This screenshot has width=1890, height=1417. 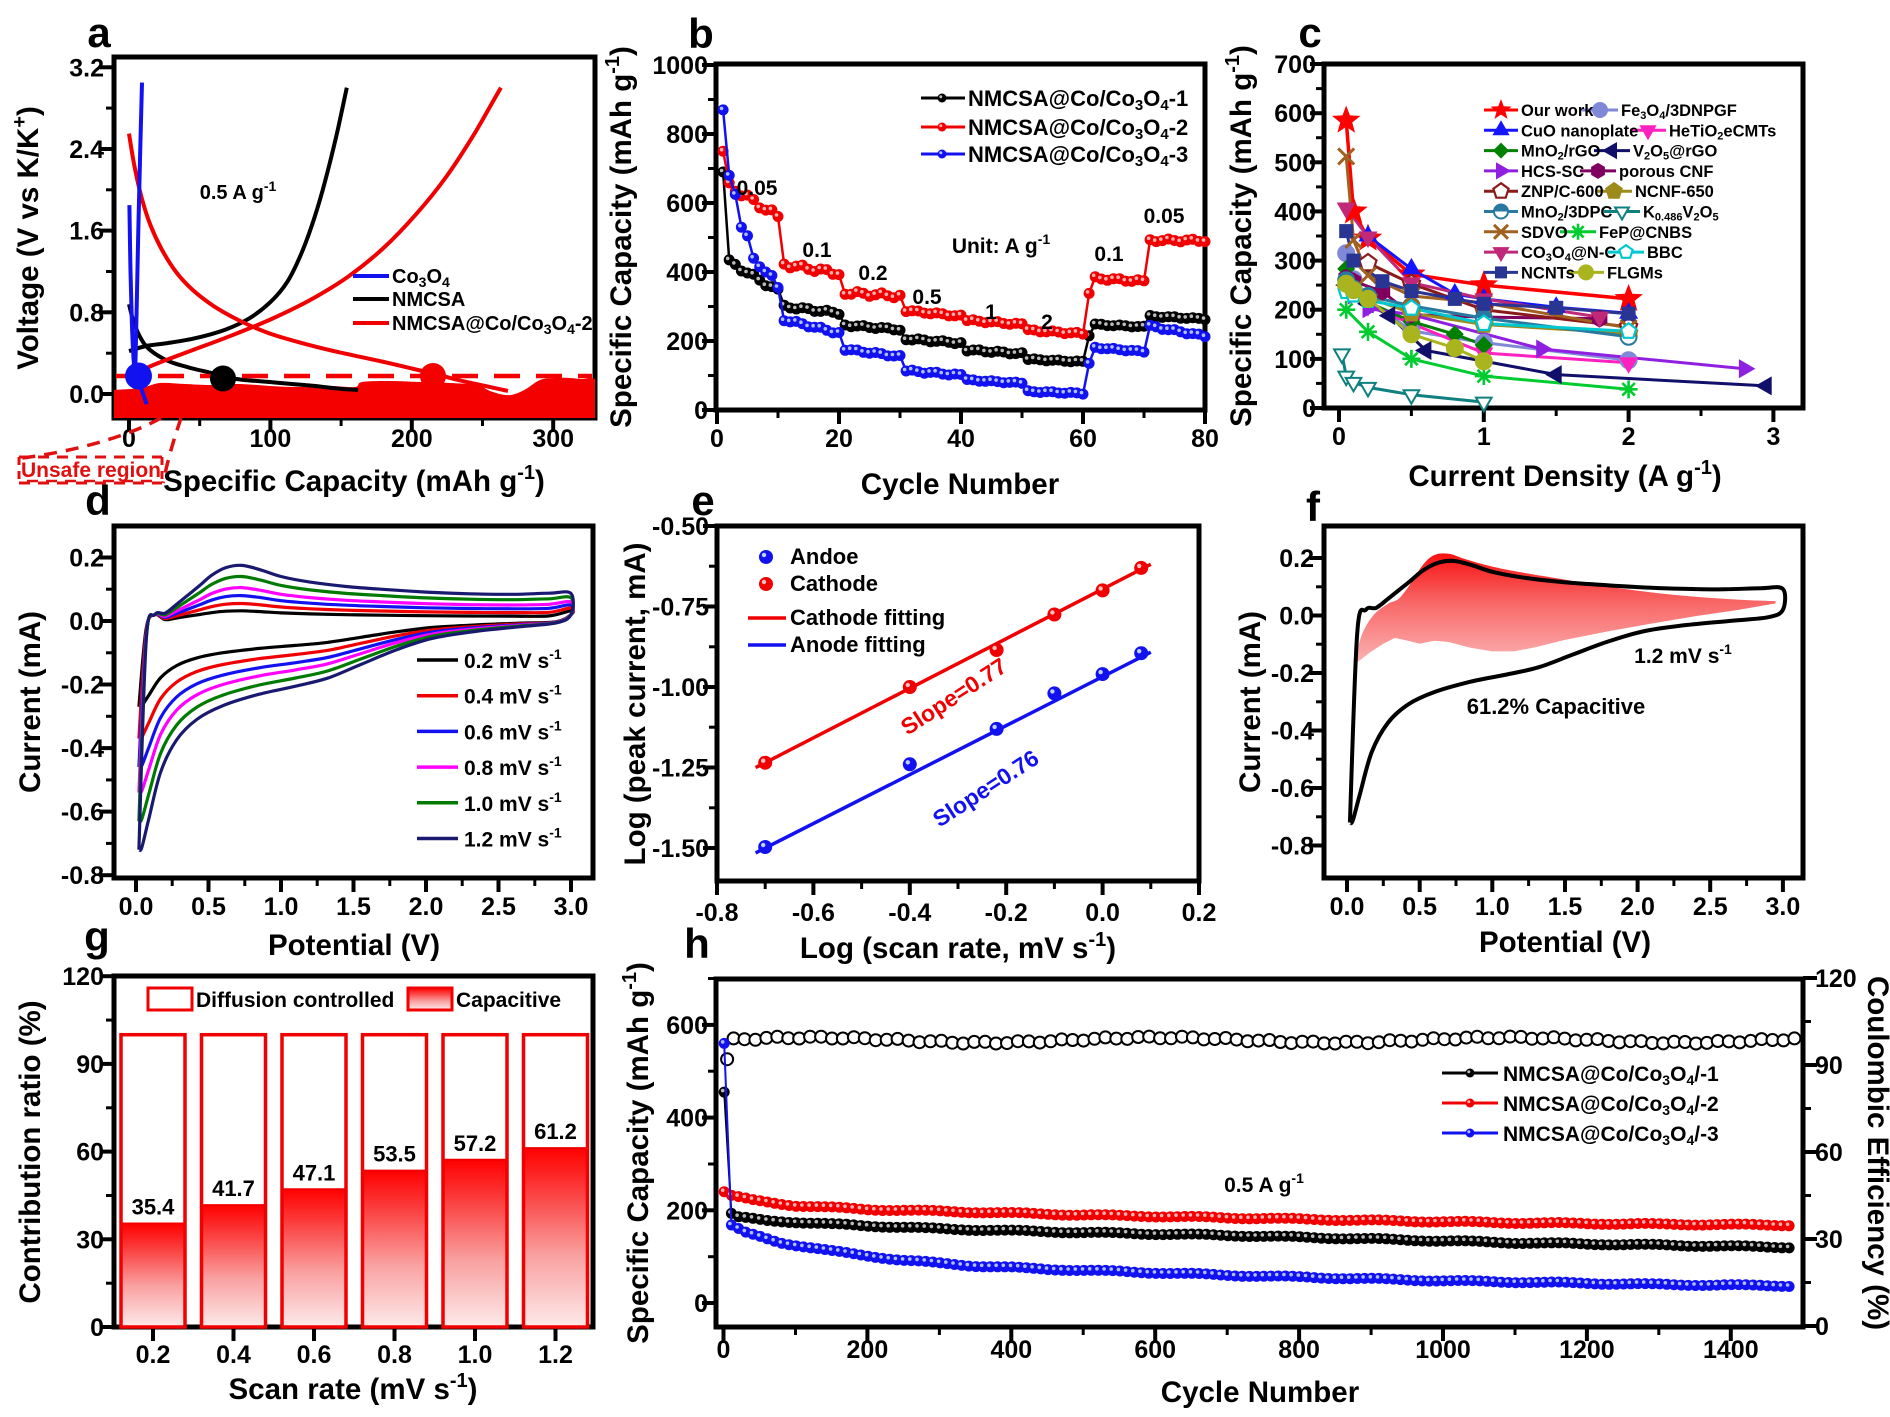 I want to click on svg-text: Cathode, so click(x=834, y=583).